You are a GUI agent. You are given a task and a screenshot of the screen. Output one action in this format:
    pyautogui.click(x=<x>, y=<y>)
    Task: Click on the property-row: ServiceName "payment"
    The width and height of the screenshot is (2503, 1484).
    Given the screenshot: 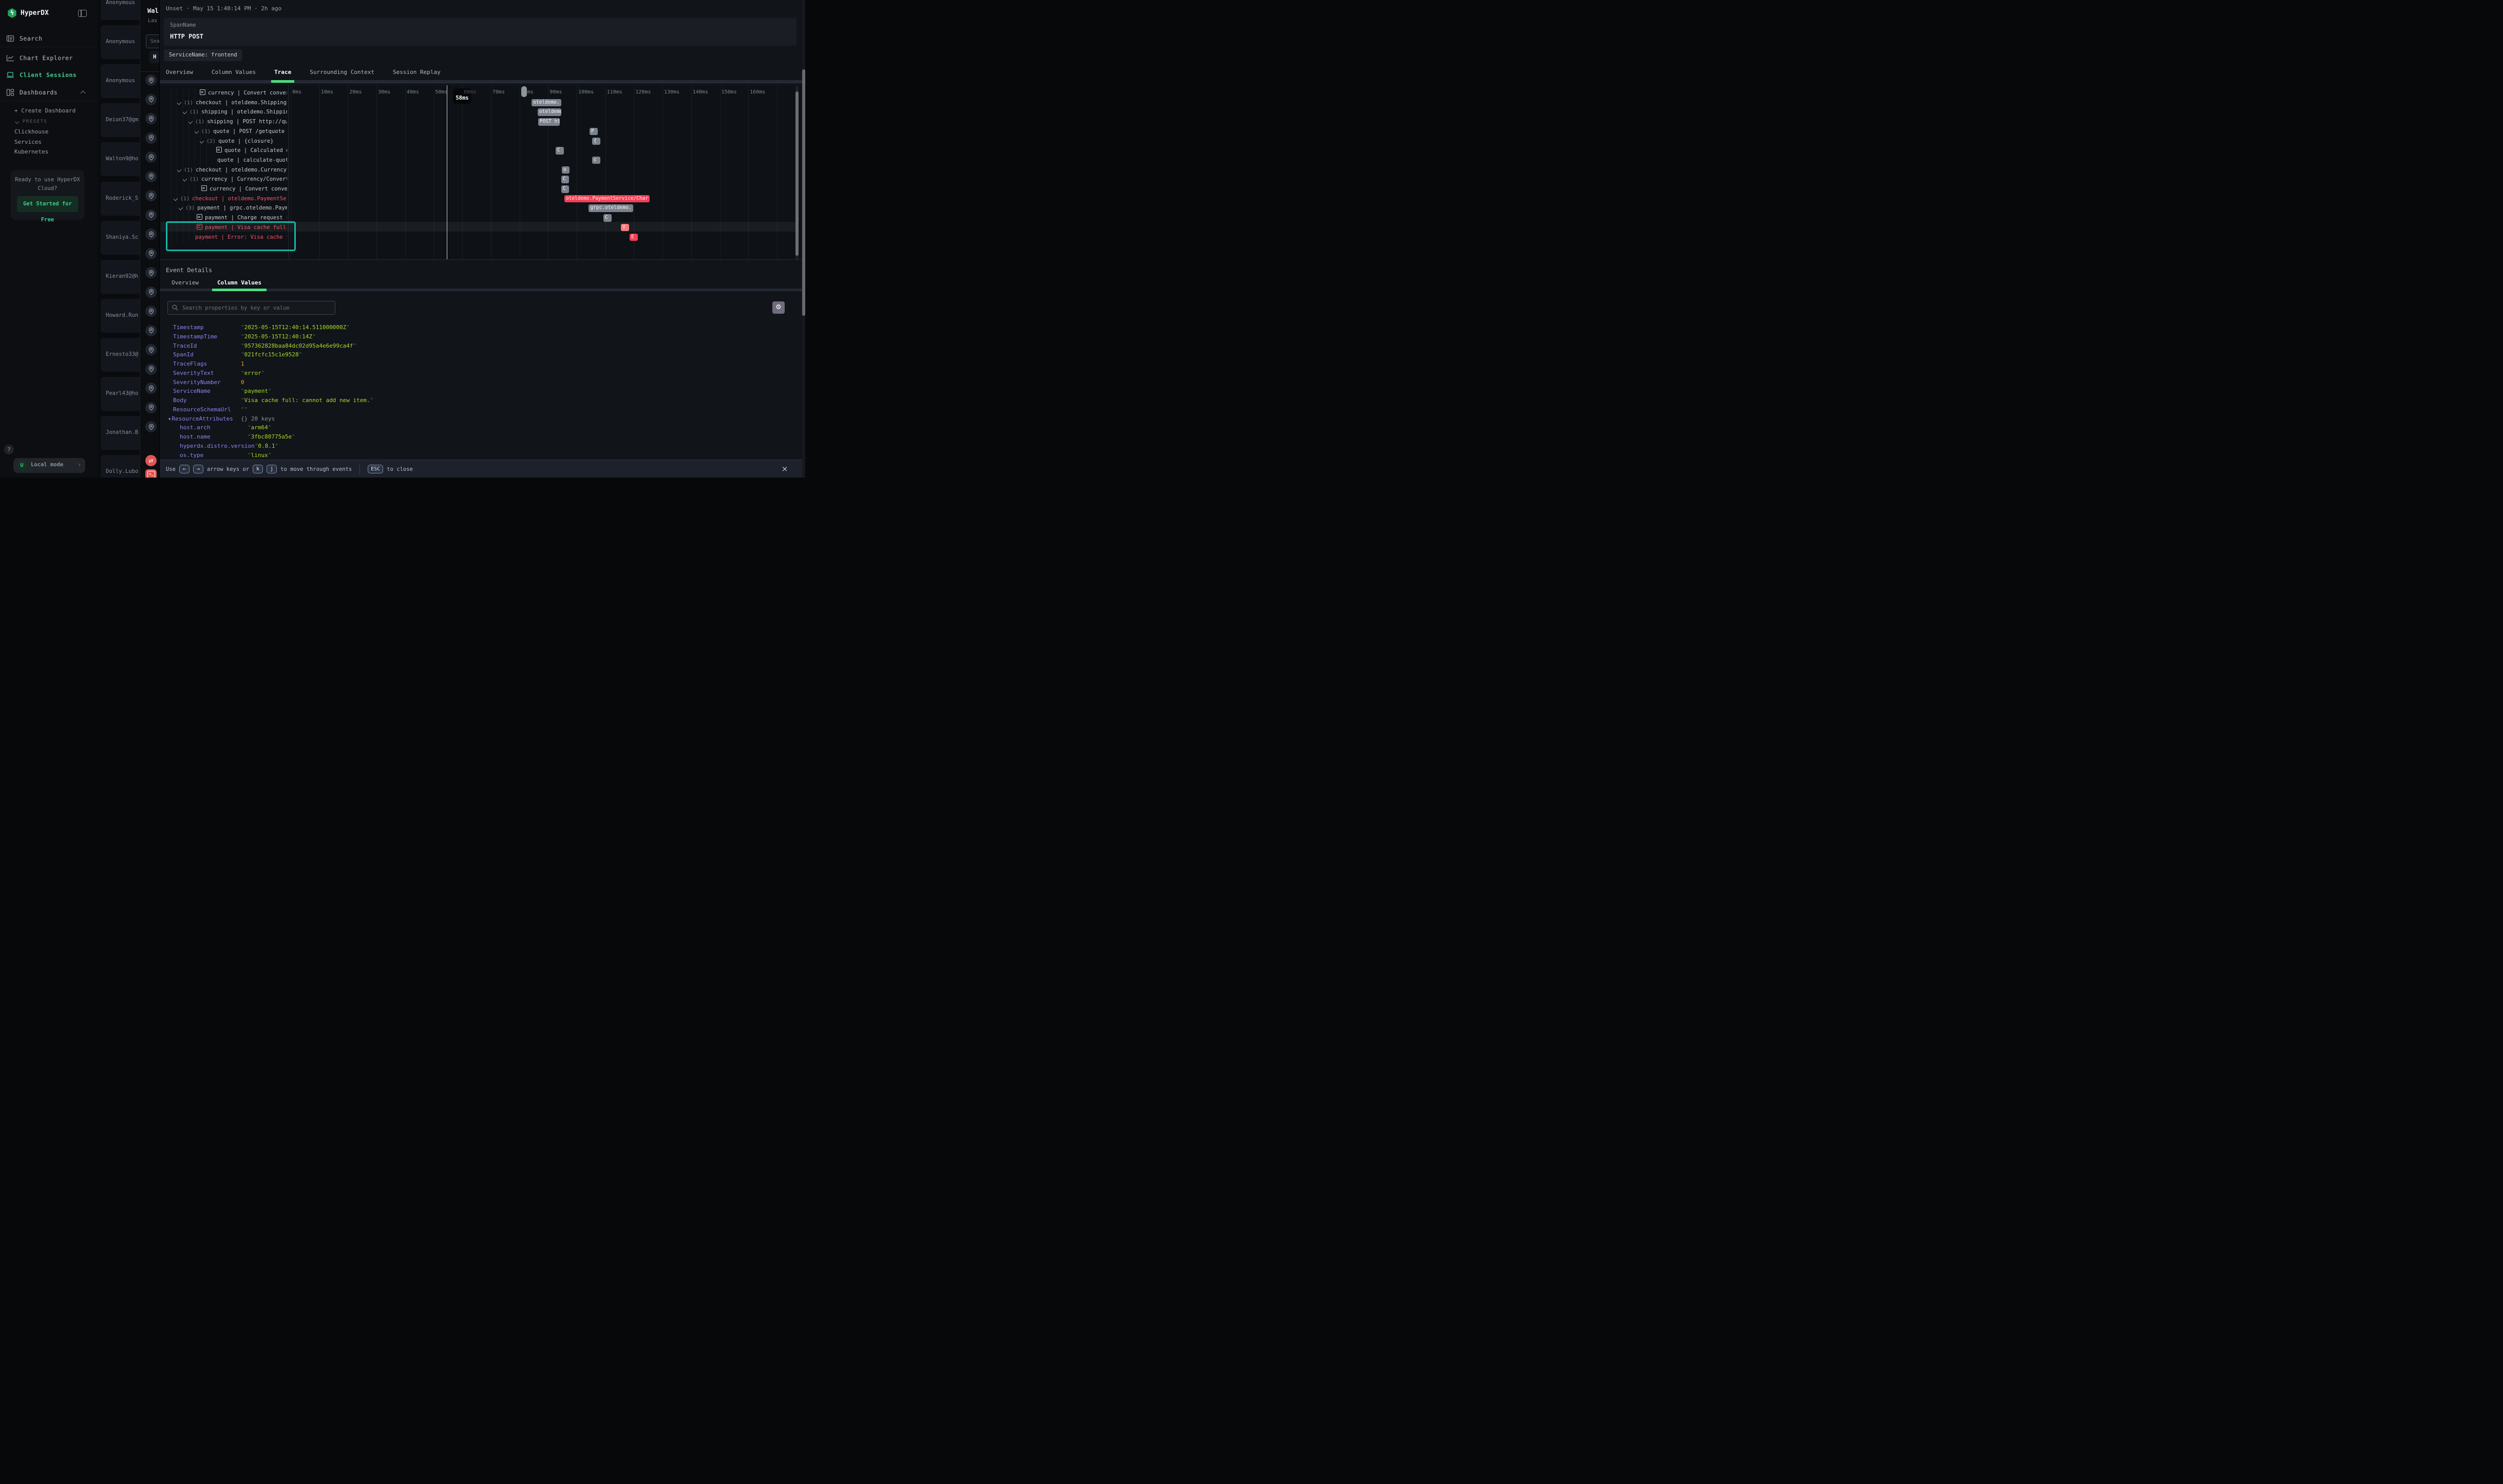 What is the action you would take?
    pyautogui.click(x=222, y=391)
    